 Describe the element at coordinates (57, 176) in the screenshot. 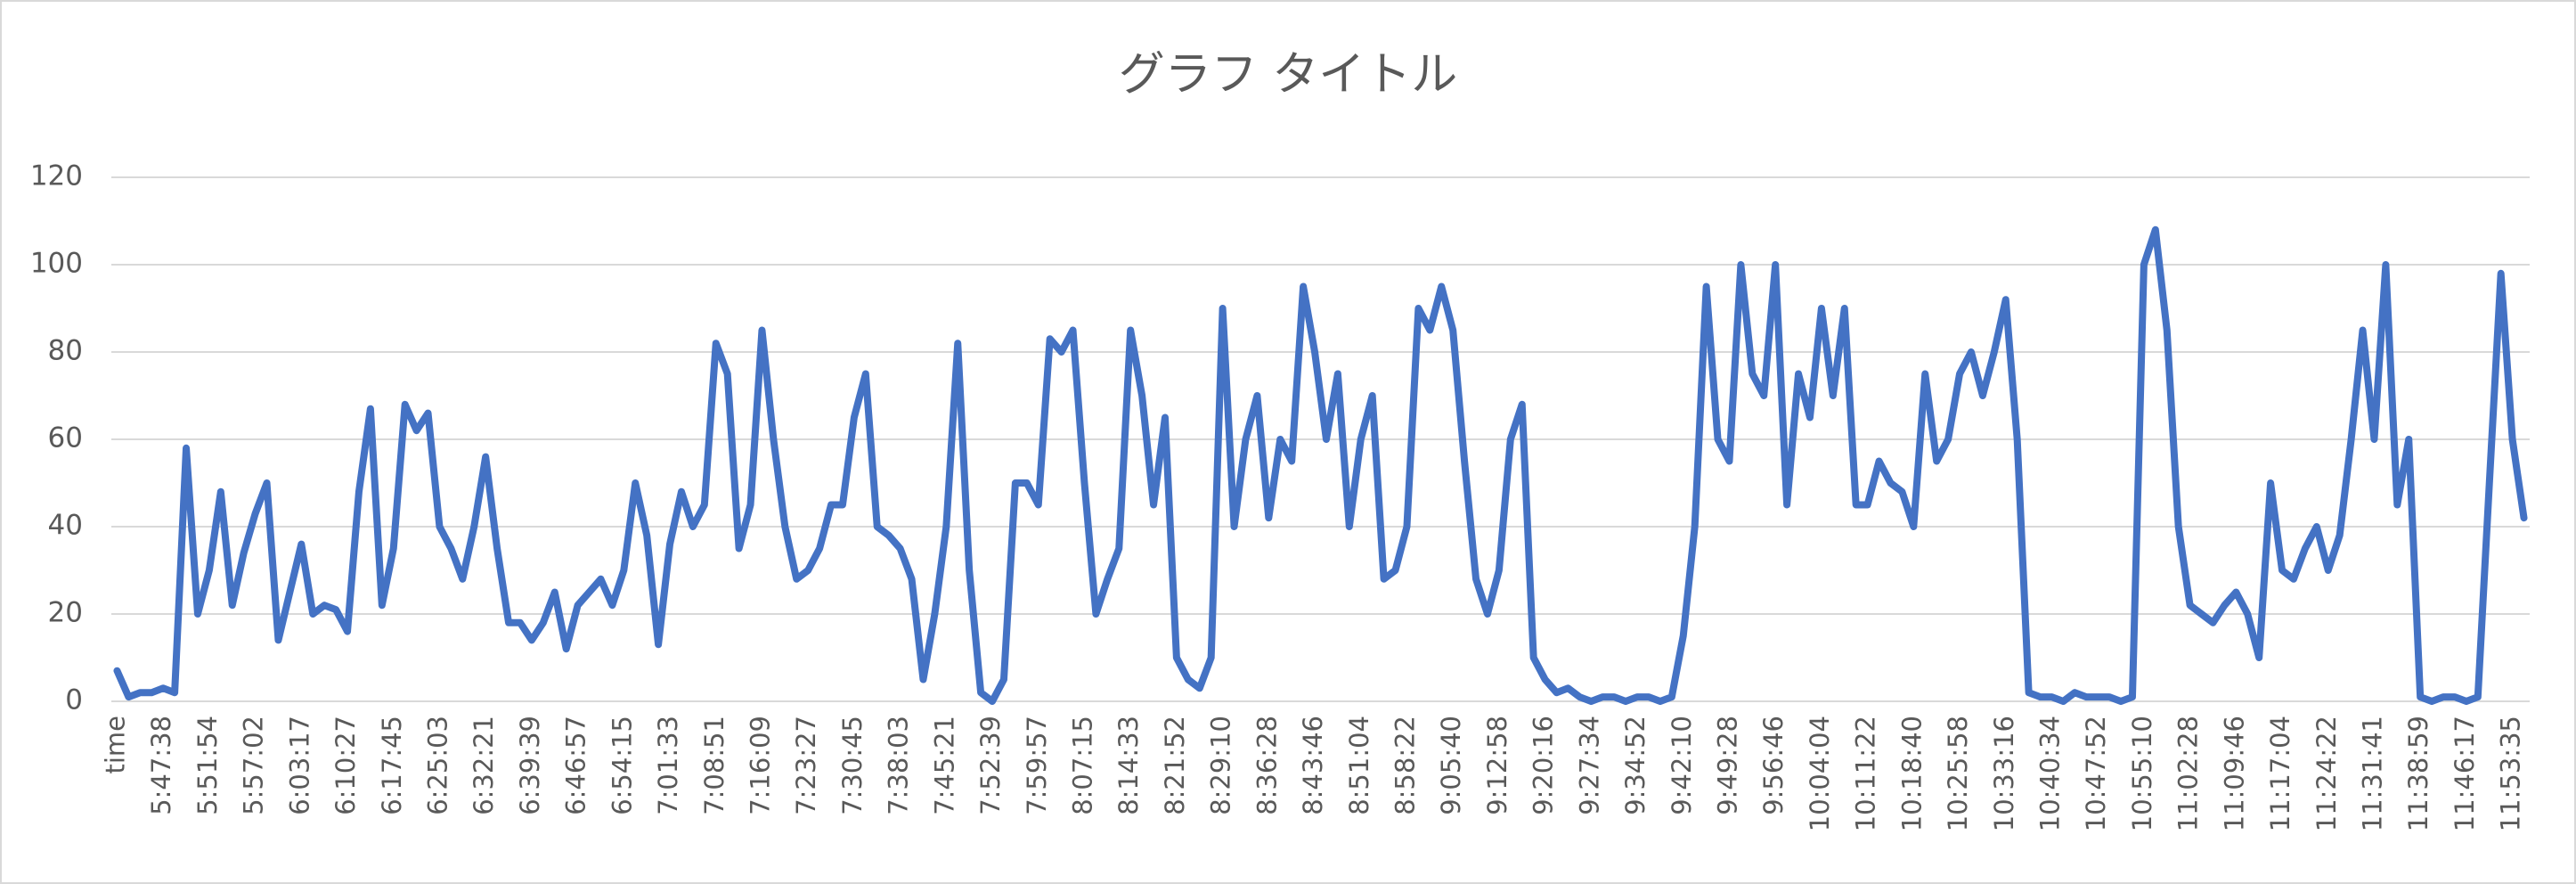

I see `y-tick-label: 120` at that location.